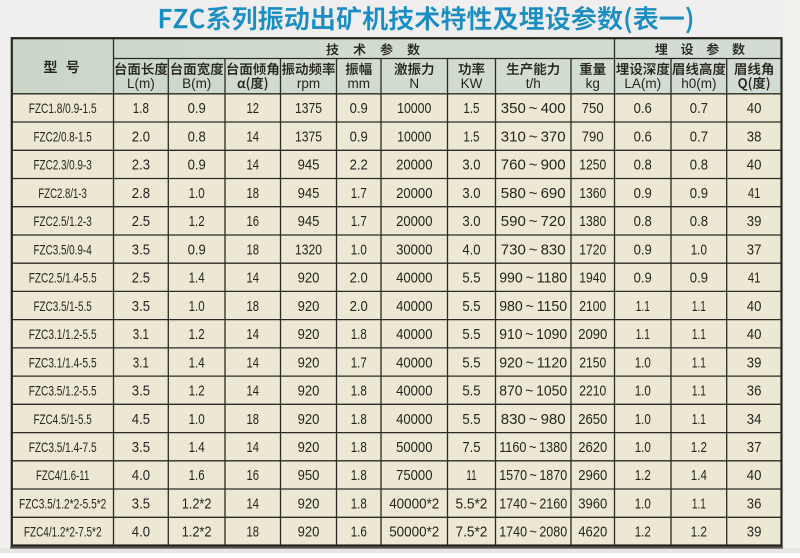 The height and width of the screenshot is (558, 800). I want to click on svg-text: h0(m), so click(698, 83).